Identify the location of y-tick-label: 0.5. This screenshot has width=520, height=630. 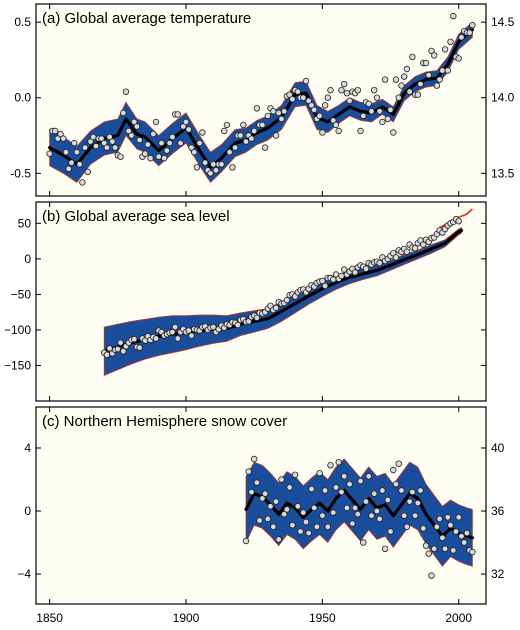
(22, 22).